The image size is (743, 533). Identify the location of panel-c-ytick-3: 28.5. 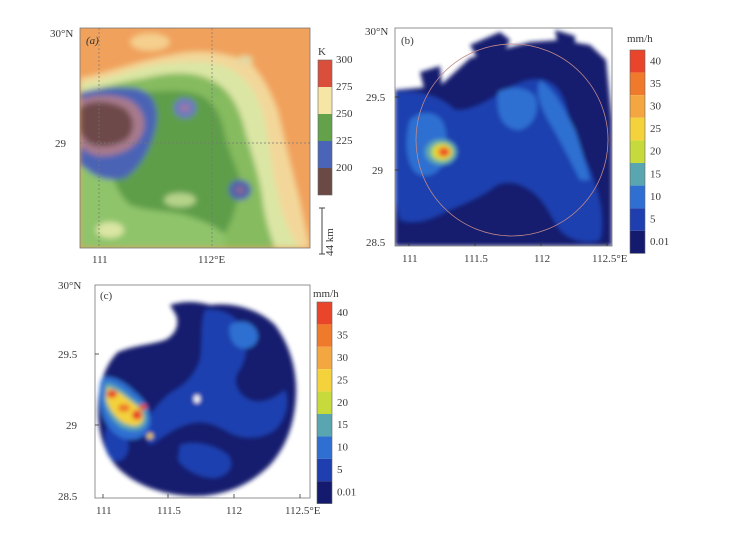
(68, 497).